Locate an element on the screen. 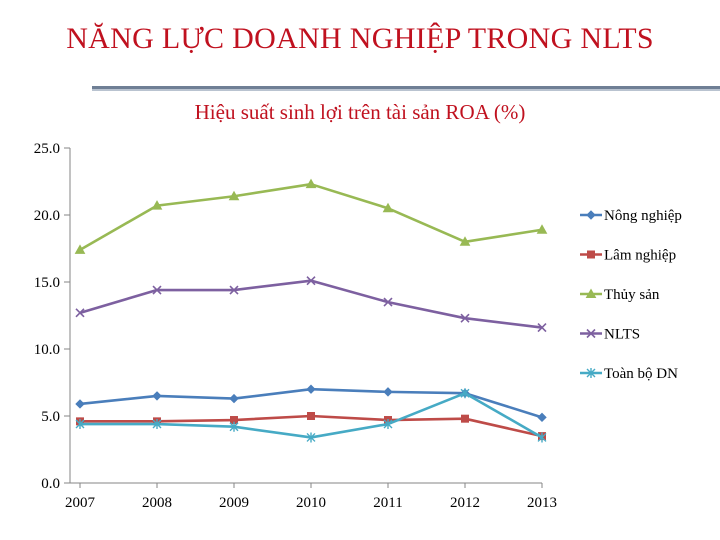  y-tick-label: 0.0 is located at coordinates (50, 484).